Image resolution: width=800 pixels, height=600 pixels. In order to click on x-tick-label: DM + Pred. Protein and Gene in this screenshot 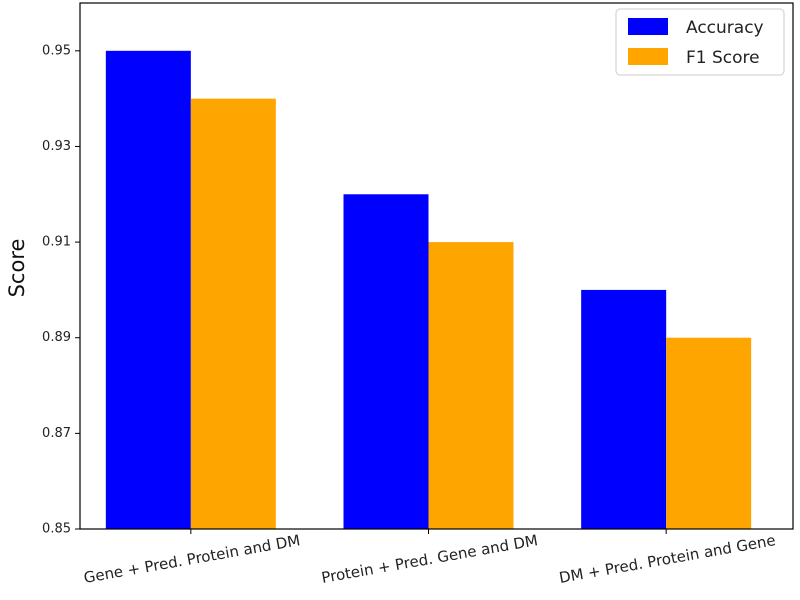, I will do `click(667, 559)`.